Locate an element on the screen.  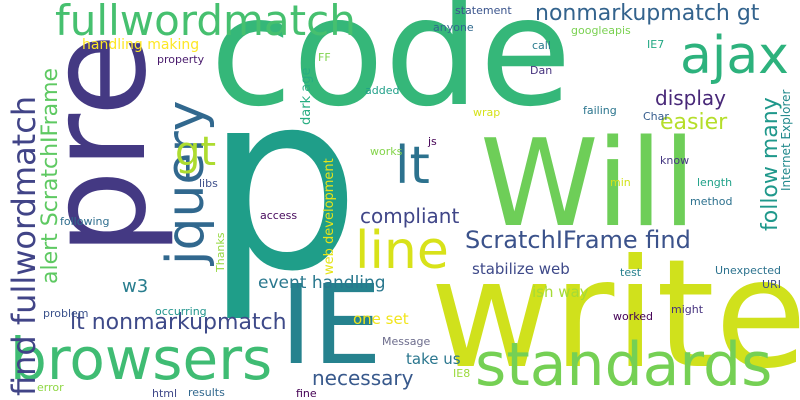
word-gt: gt is located at coordinates (196, 152).